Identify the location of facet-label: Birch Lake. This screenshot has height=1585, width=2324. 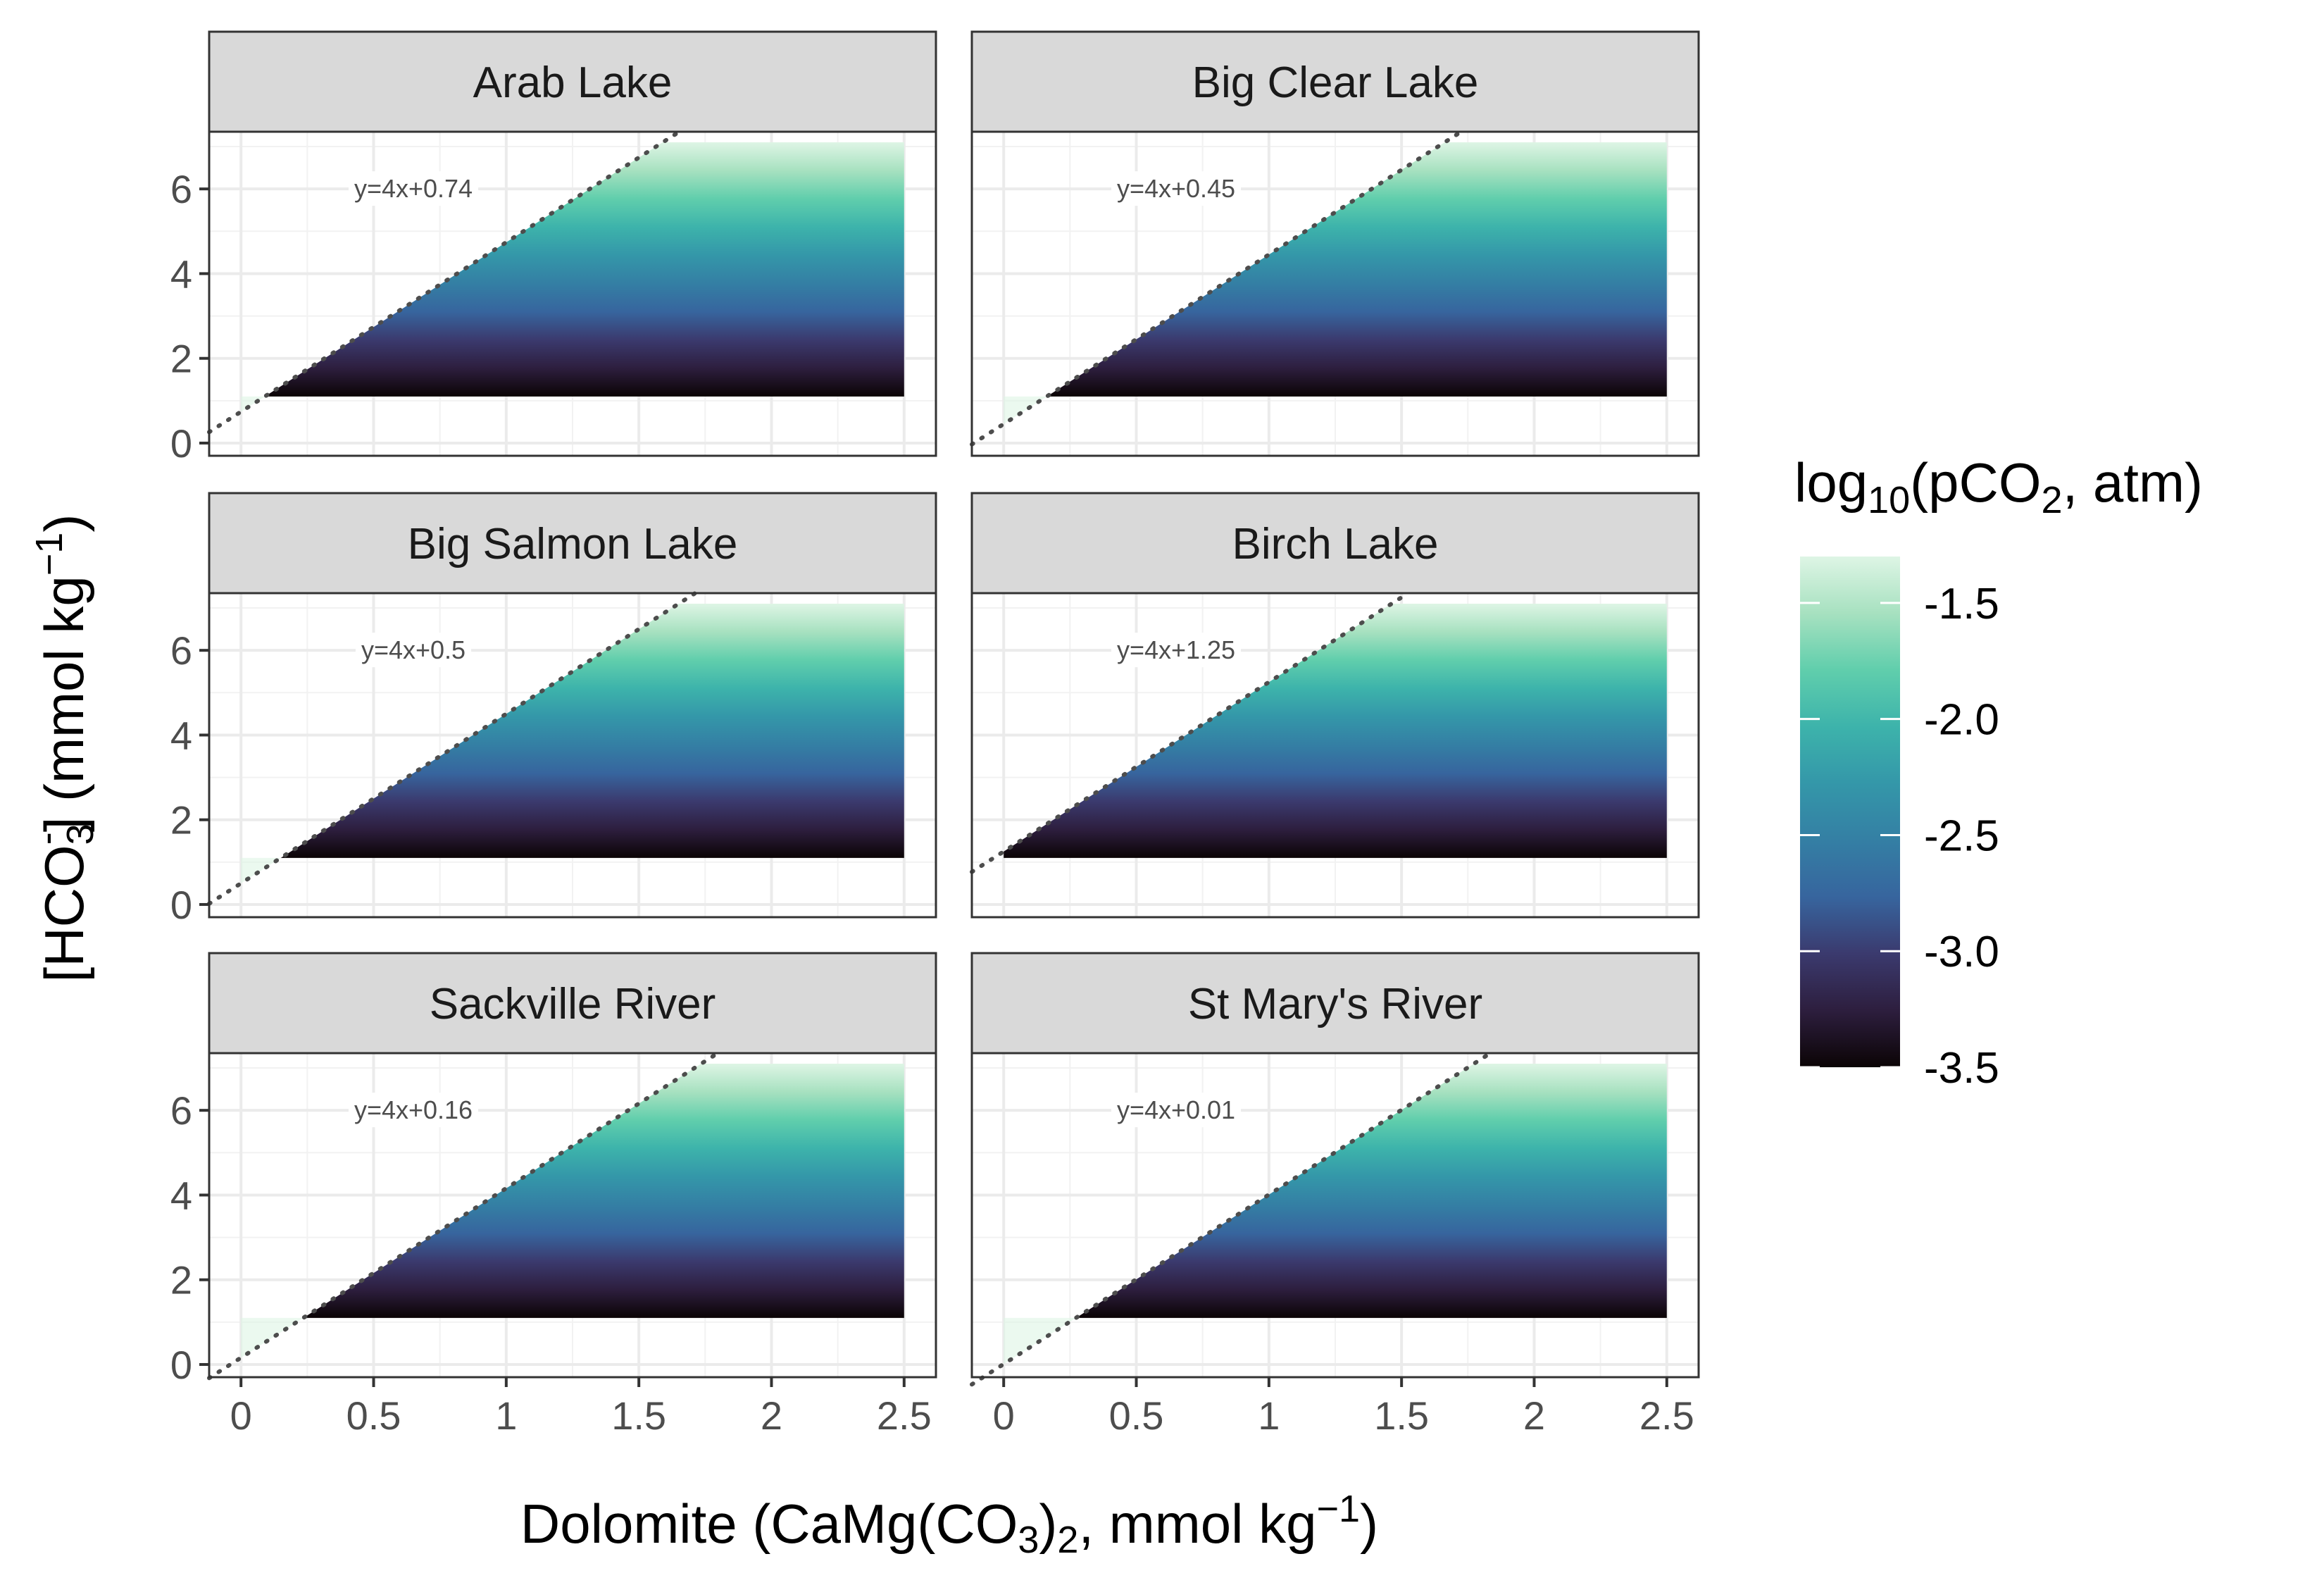
(1335, 544).